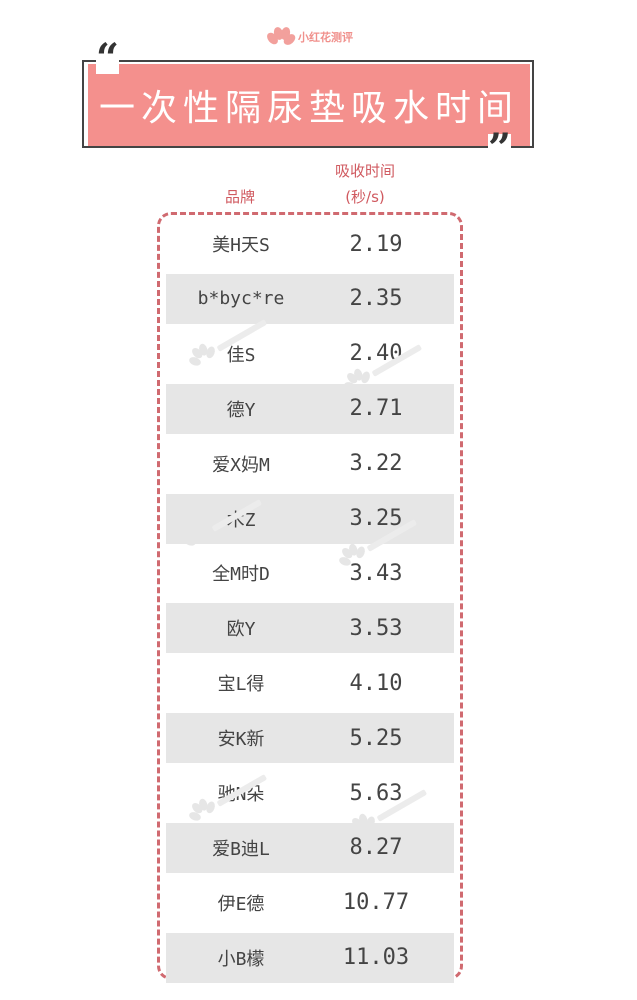  What do you see at coordinates (241, 849) in the screenshot?
I see `brand-cell: 爱B迪L` at bounding box center [241, 849].